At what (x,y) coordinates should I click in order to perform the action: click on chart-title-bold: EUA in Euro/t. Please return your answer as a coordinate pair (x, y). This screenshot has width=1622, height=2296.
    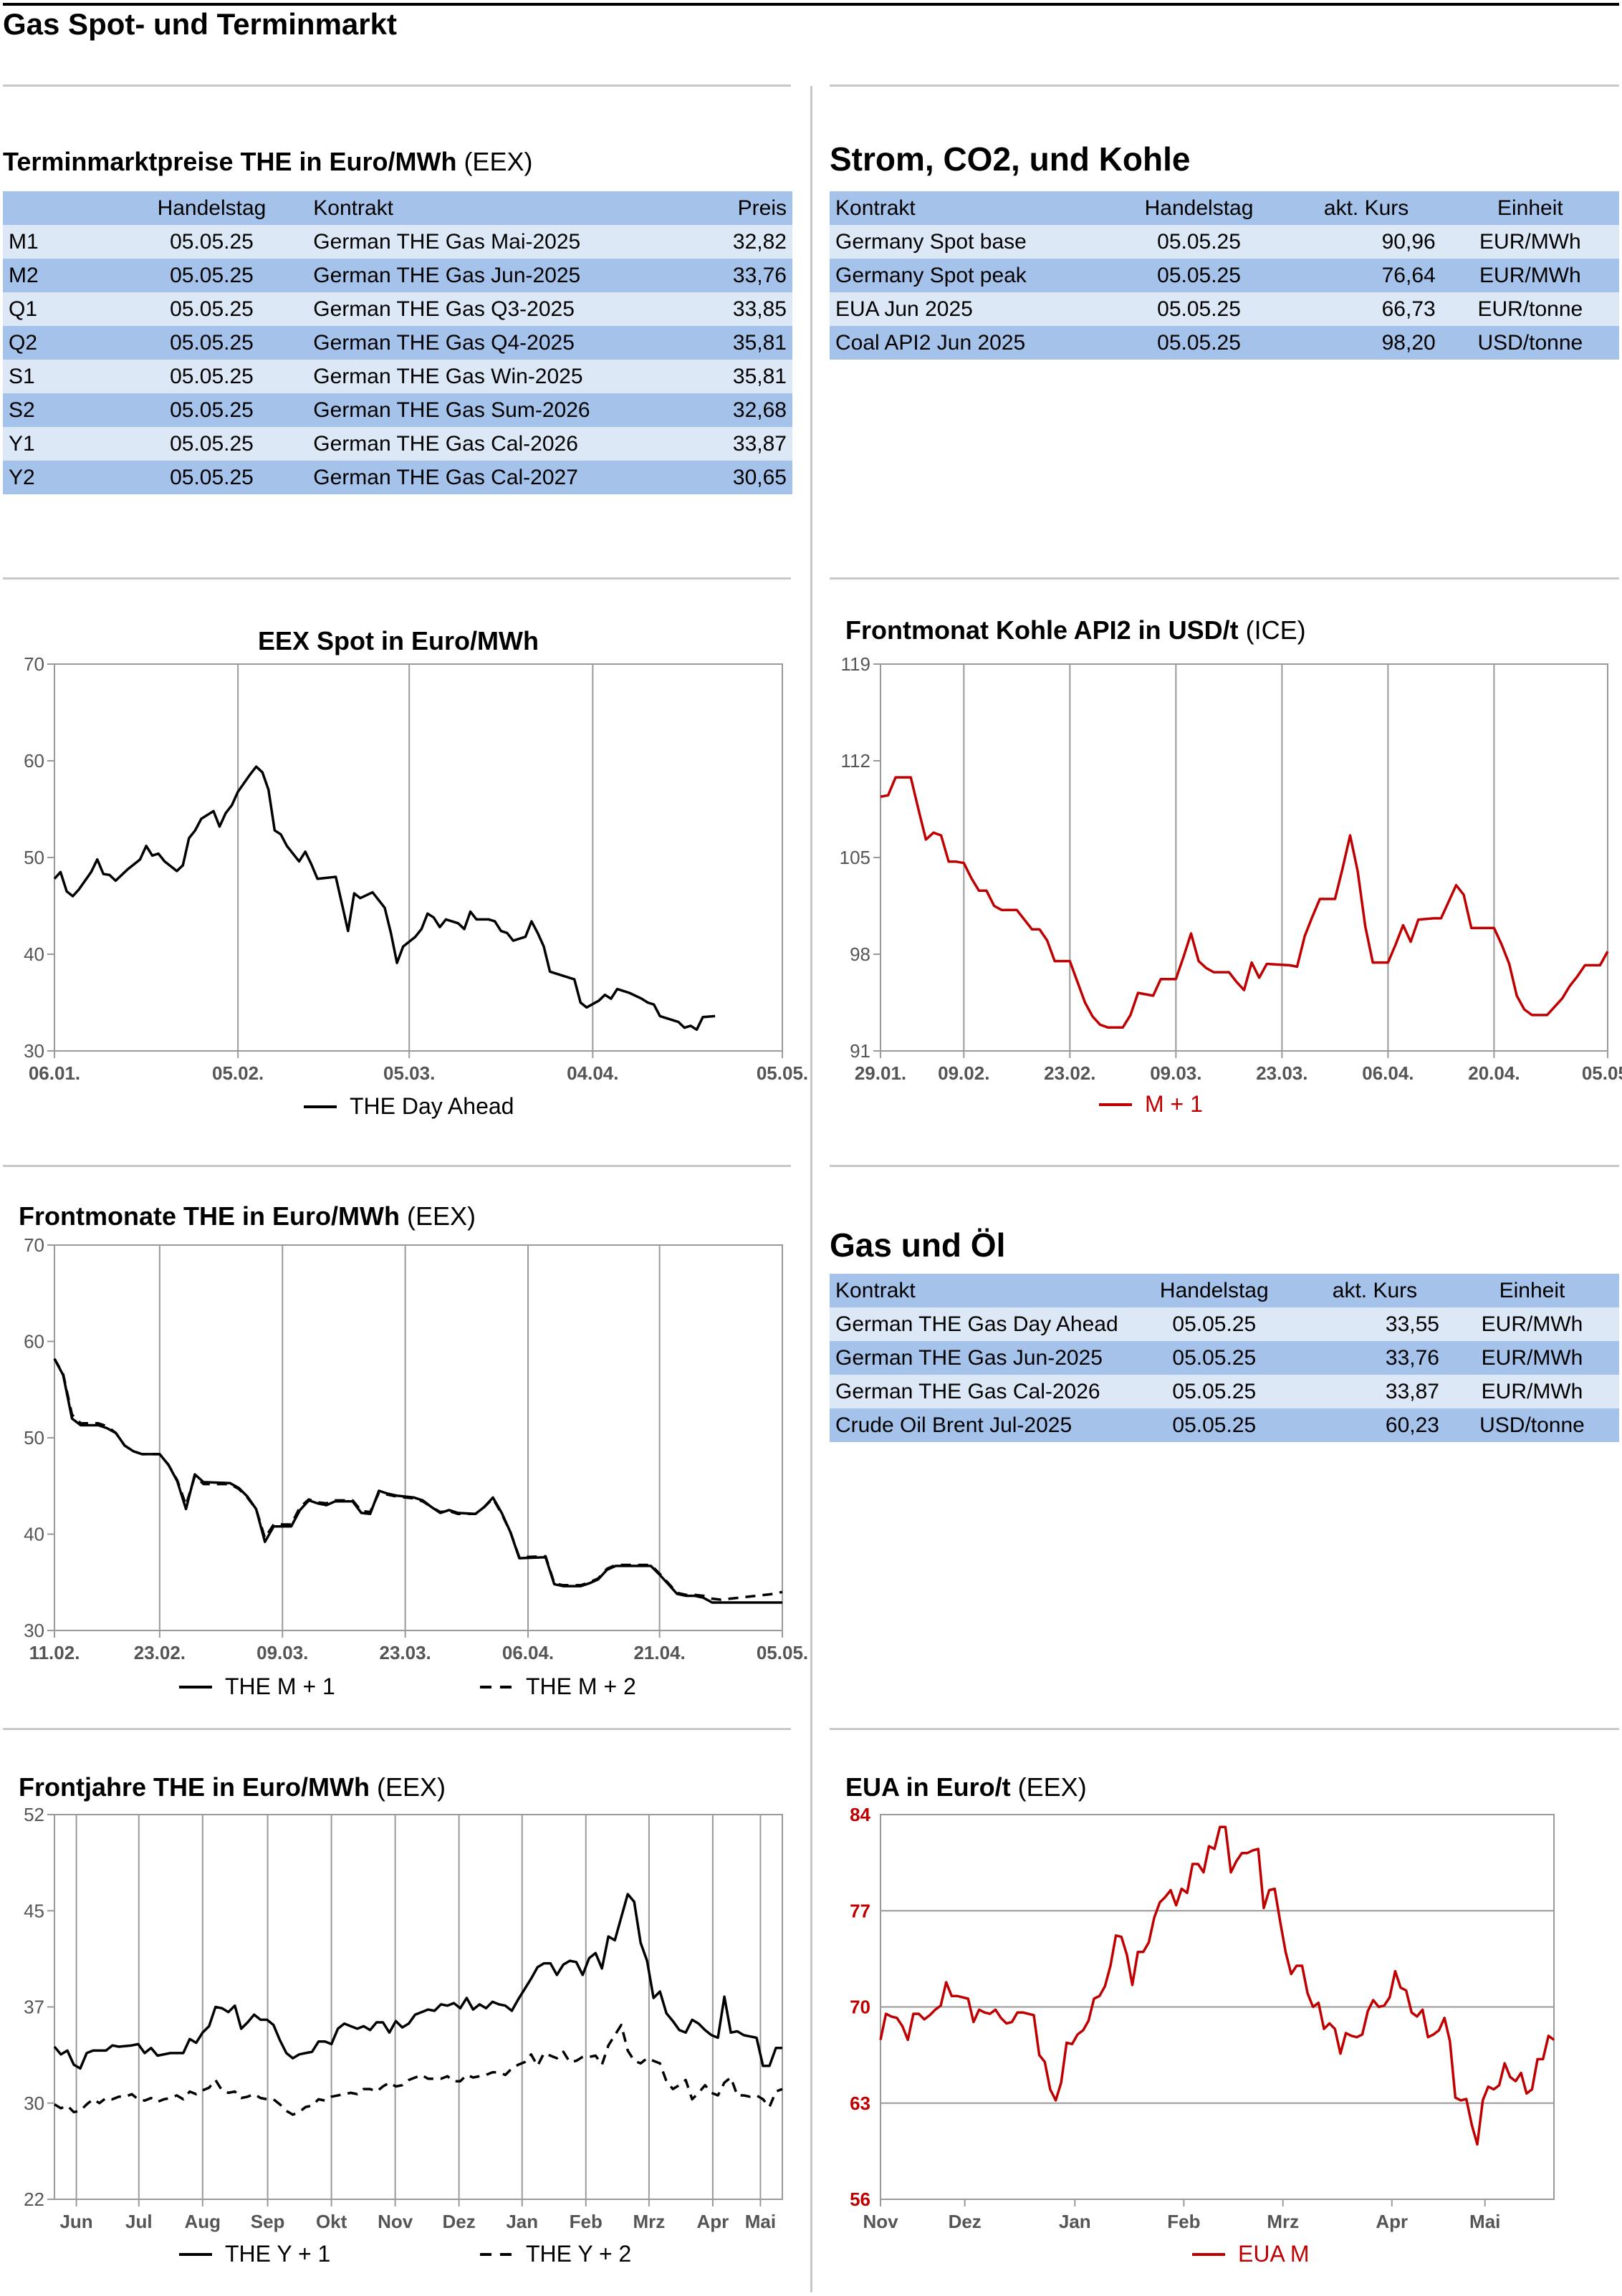
    Looking at the image, I should click on (928, 1787).